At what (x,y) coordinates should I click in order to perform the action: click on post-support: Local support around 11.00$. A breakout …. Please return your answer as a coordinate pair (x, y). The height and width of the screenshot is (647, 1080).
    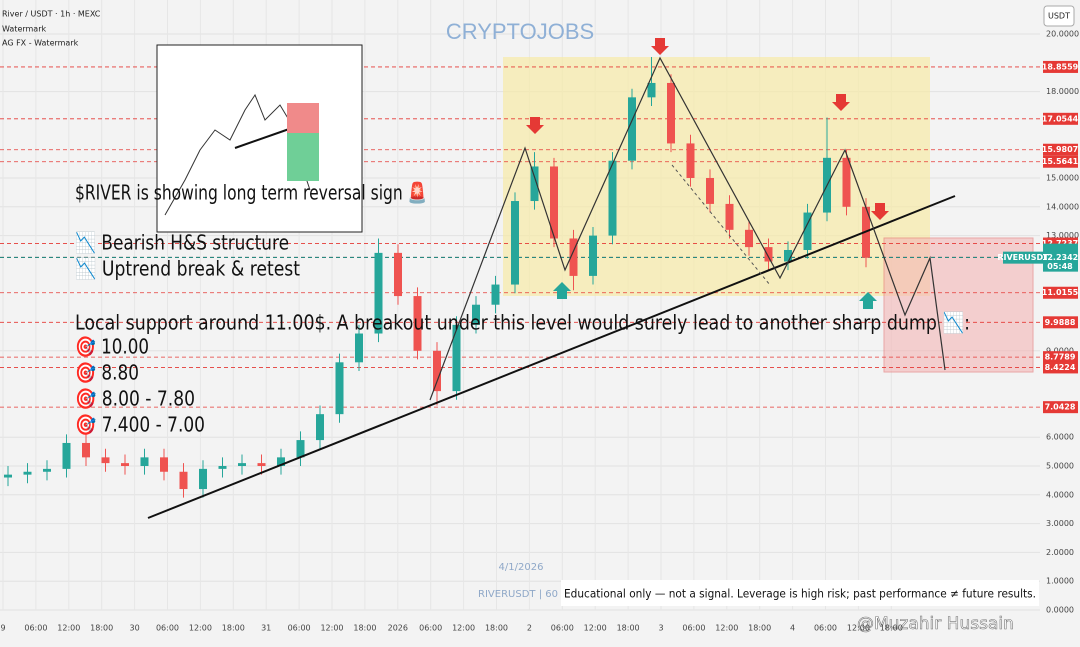
    Looking at the image, I should click on (522, 323).